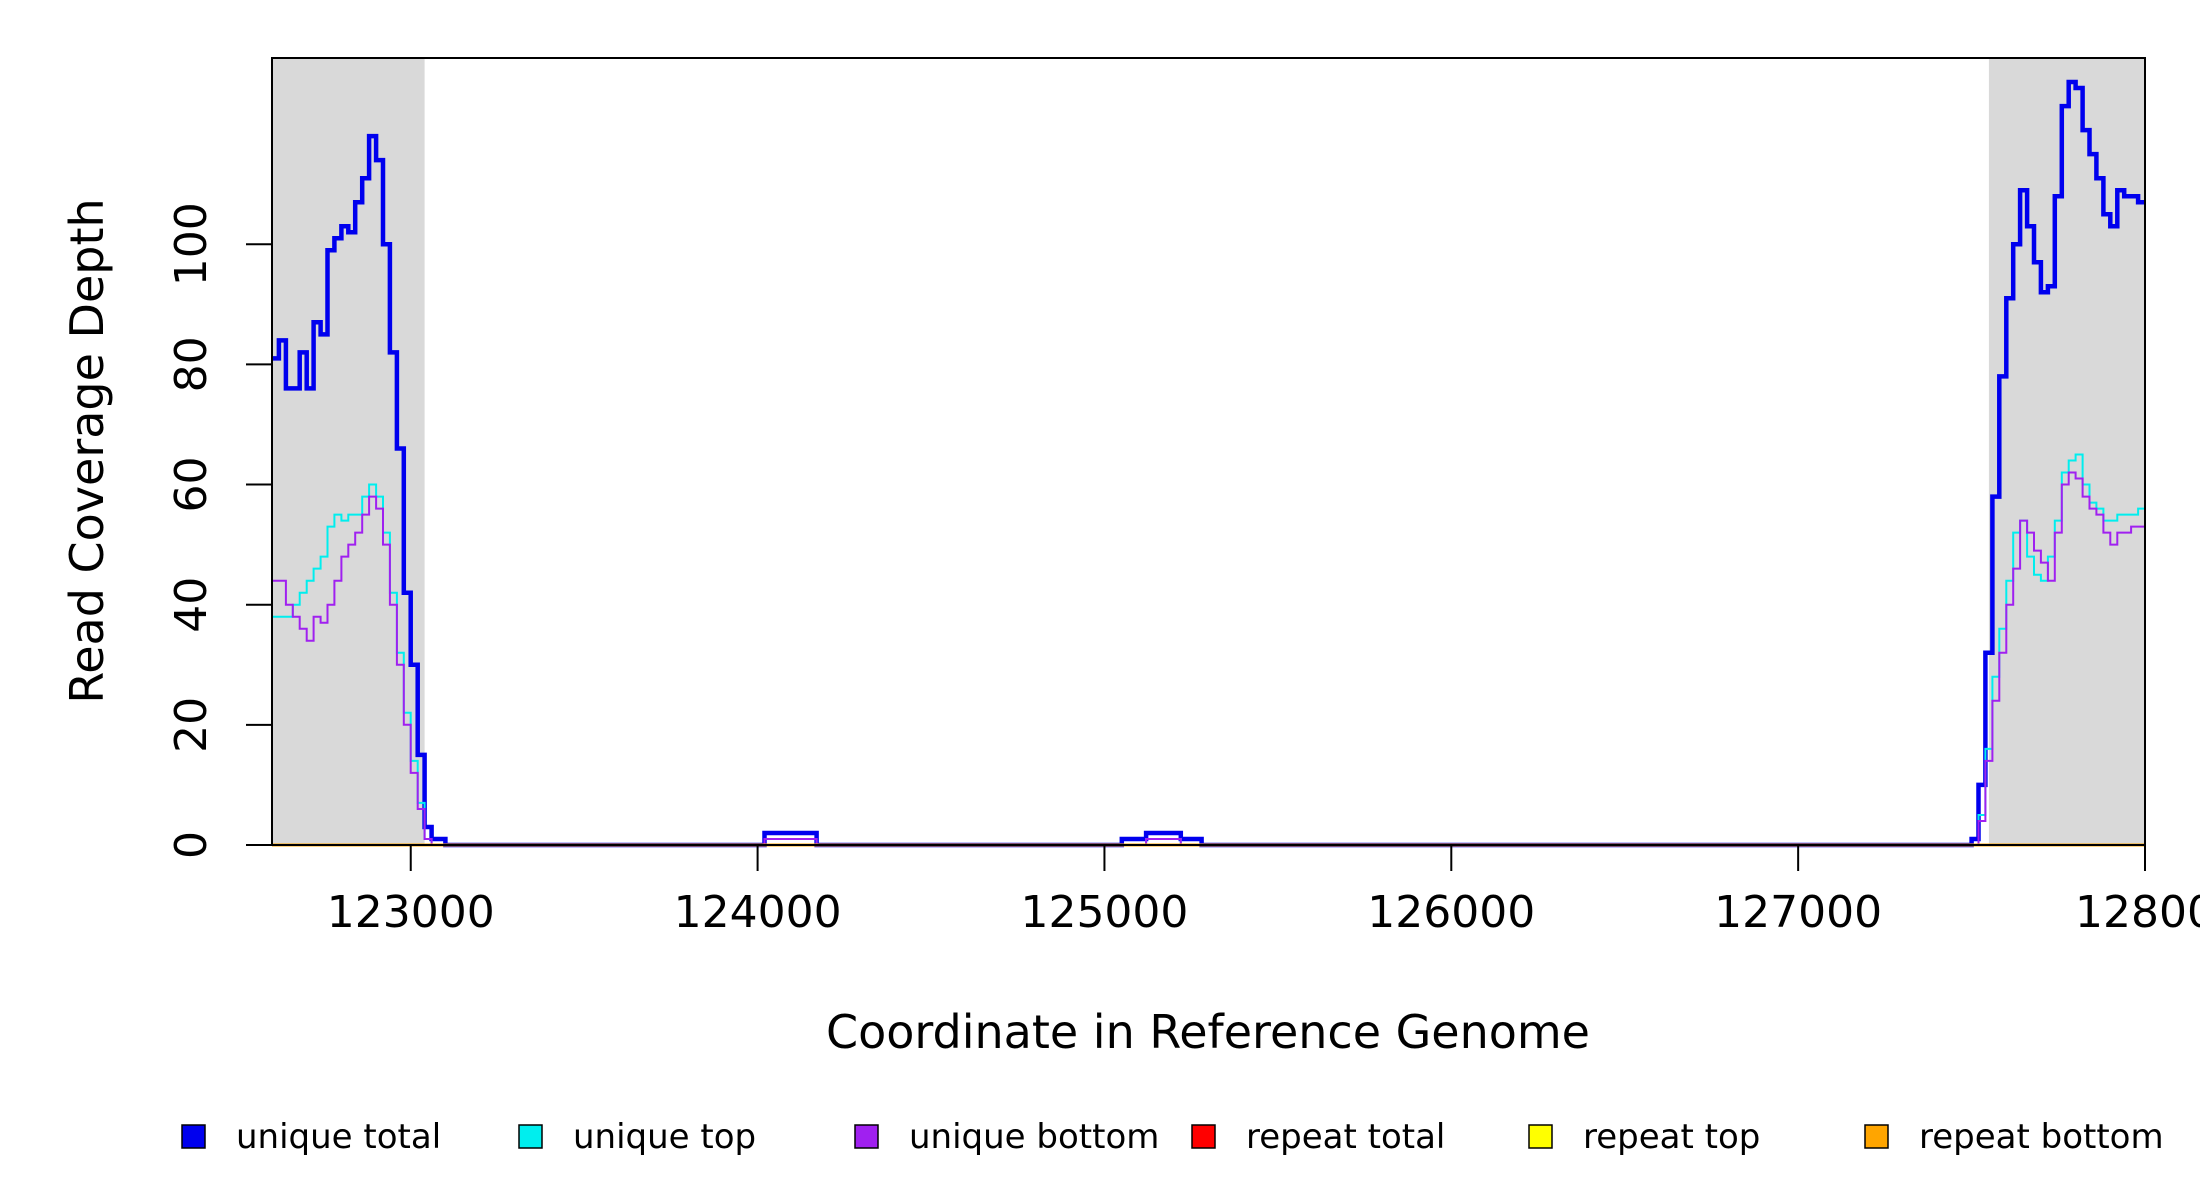  Describe the element at coordinates (411, 912) in the screenshot. I see `x-tick-label: 123000` at that location.